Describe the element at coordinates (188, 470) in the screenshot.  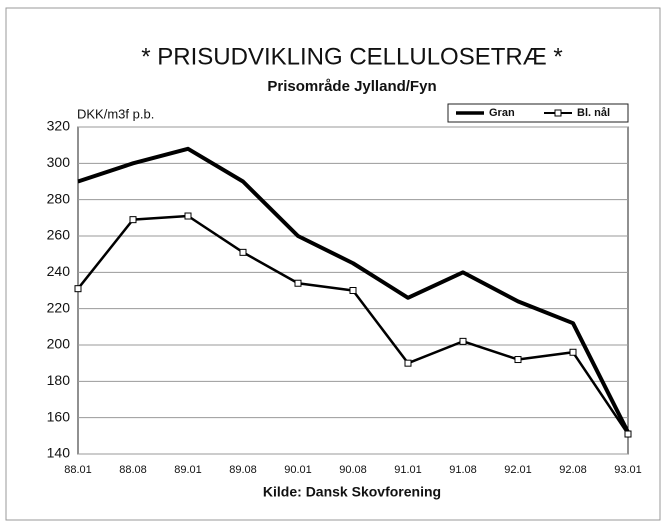
I see `x-tick-label: 89.01` at that location.